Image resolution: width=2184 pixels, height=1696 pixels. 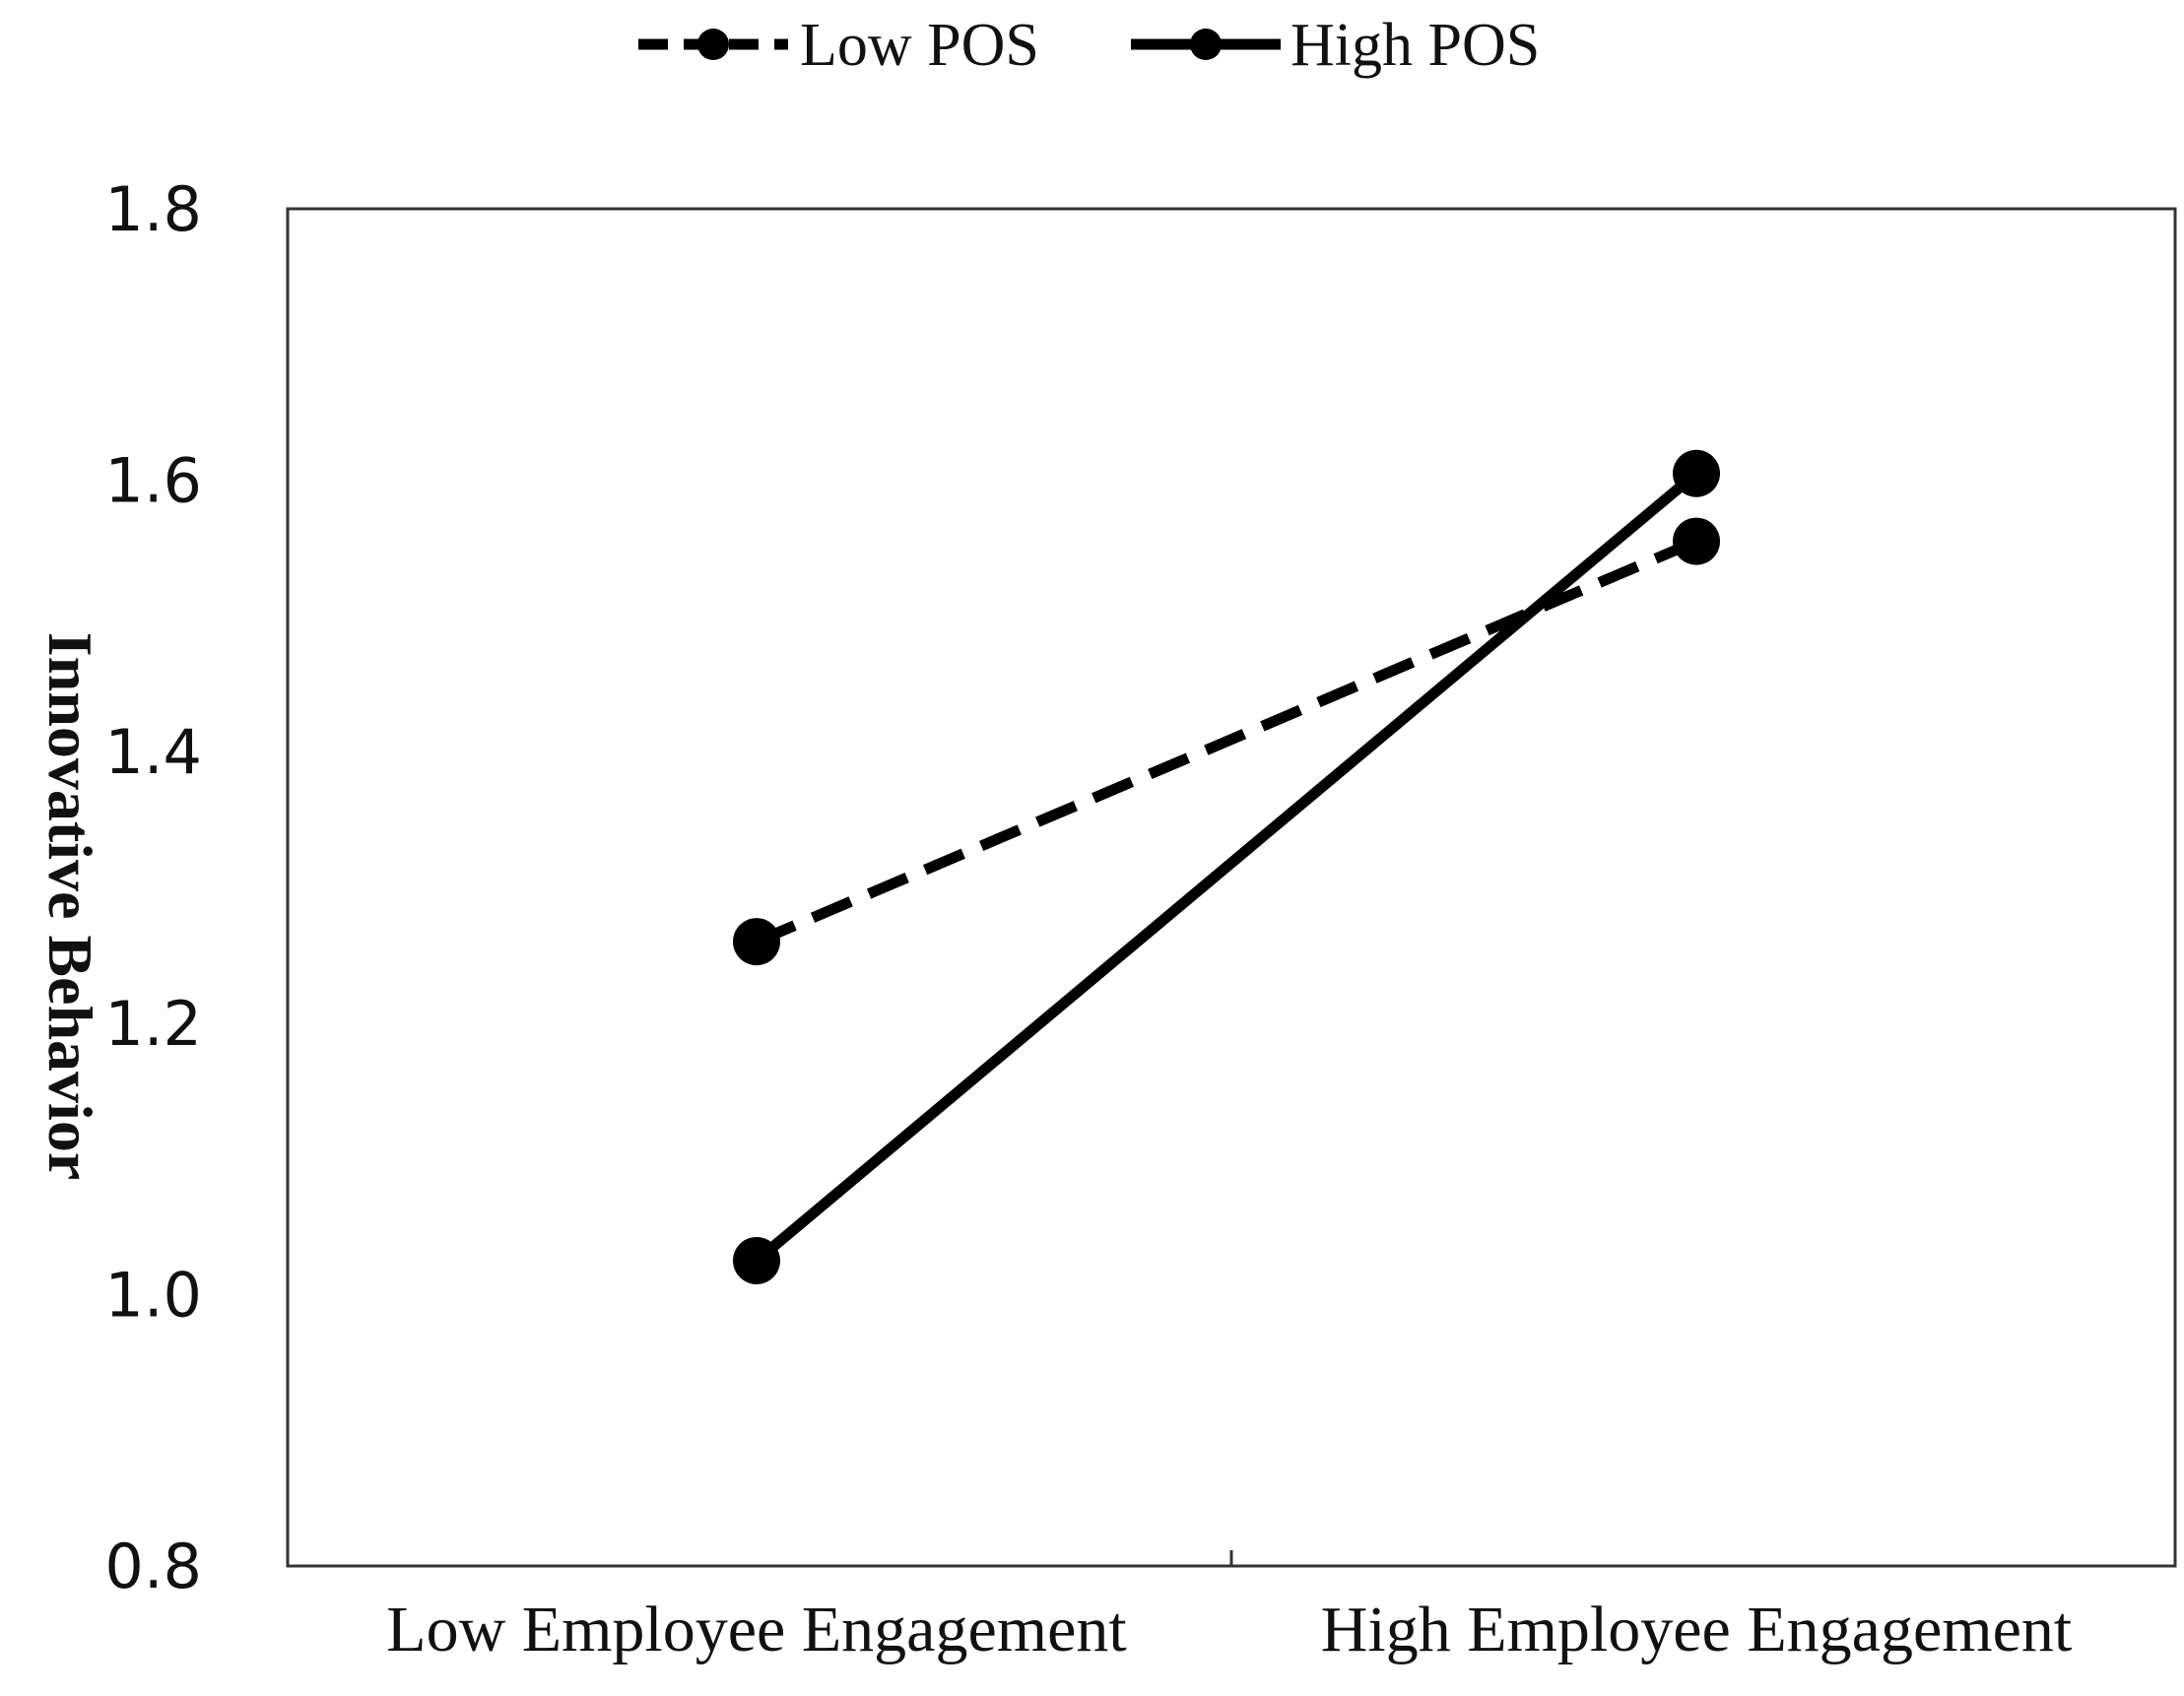 I want to click on legend-marker-low-pos, so click(x=713, y=44).